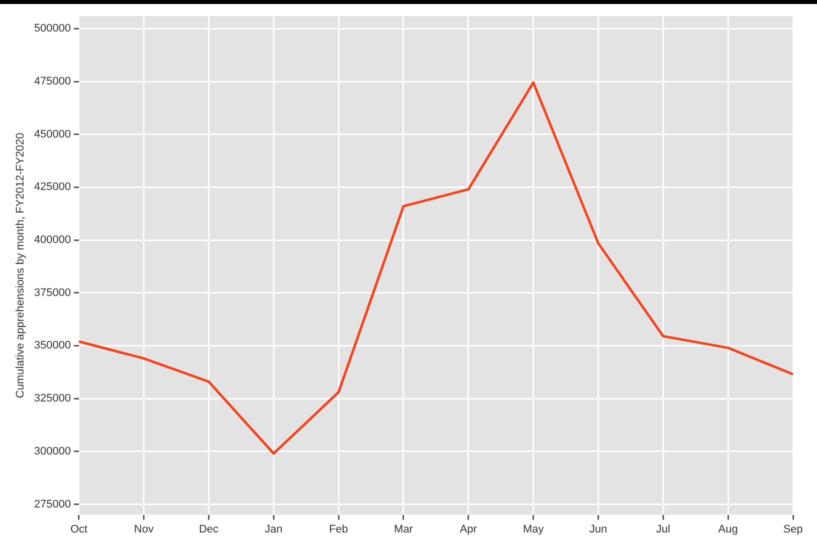  What do you see at coordinates (52, 28) in the screenshot?
I see `y-tick-label: 500000` at bounding box center [52, 28].